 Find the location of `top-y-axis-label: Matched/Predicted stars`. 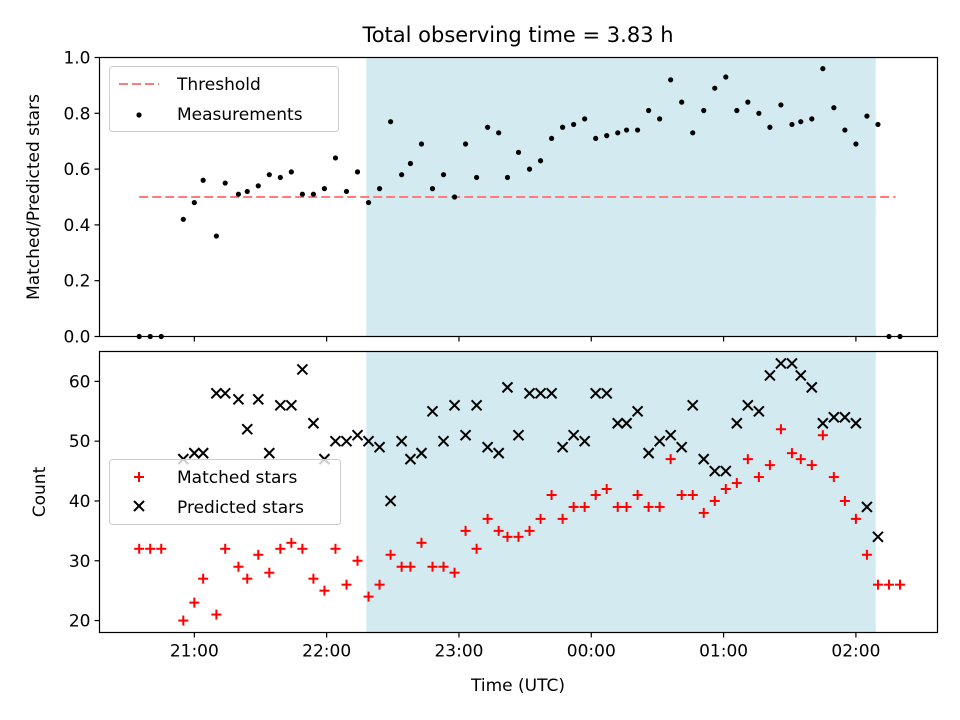

top-y-axis-label: Matched/Predicted stars is located at coordinates (34, 197).